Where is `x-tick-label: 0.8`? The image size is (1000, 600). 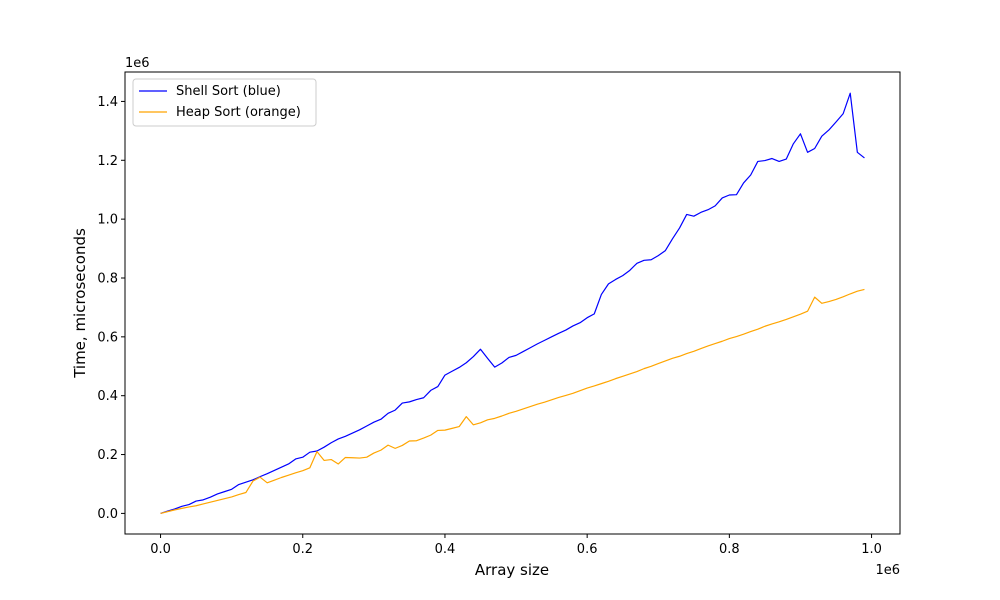 x-tick-label: 0.8 is located at coordinates (729, 549).